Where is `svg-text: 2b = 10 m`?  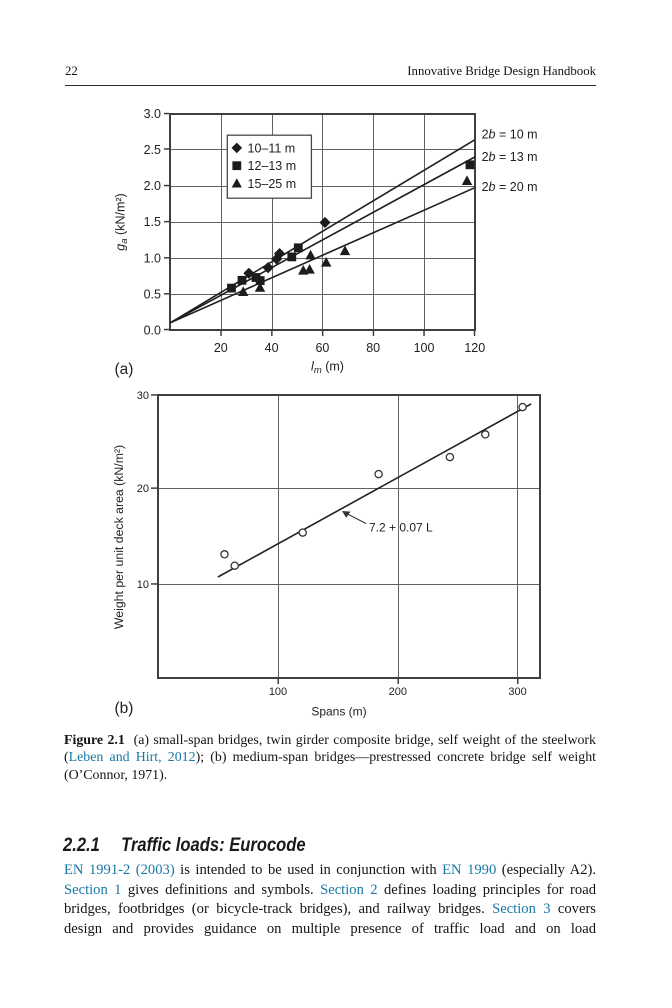
svg-text: 2b = 10 m is located at coordinates (510, 134).